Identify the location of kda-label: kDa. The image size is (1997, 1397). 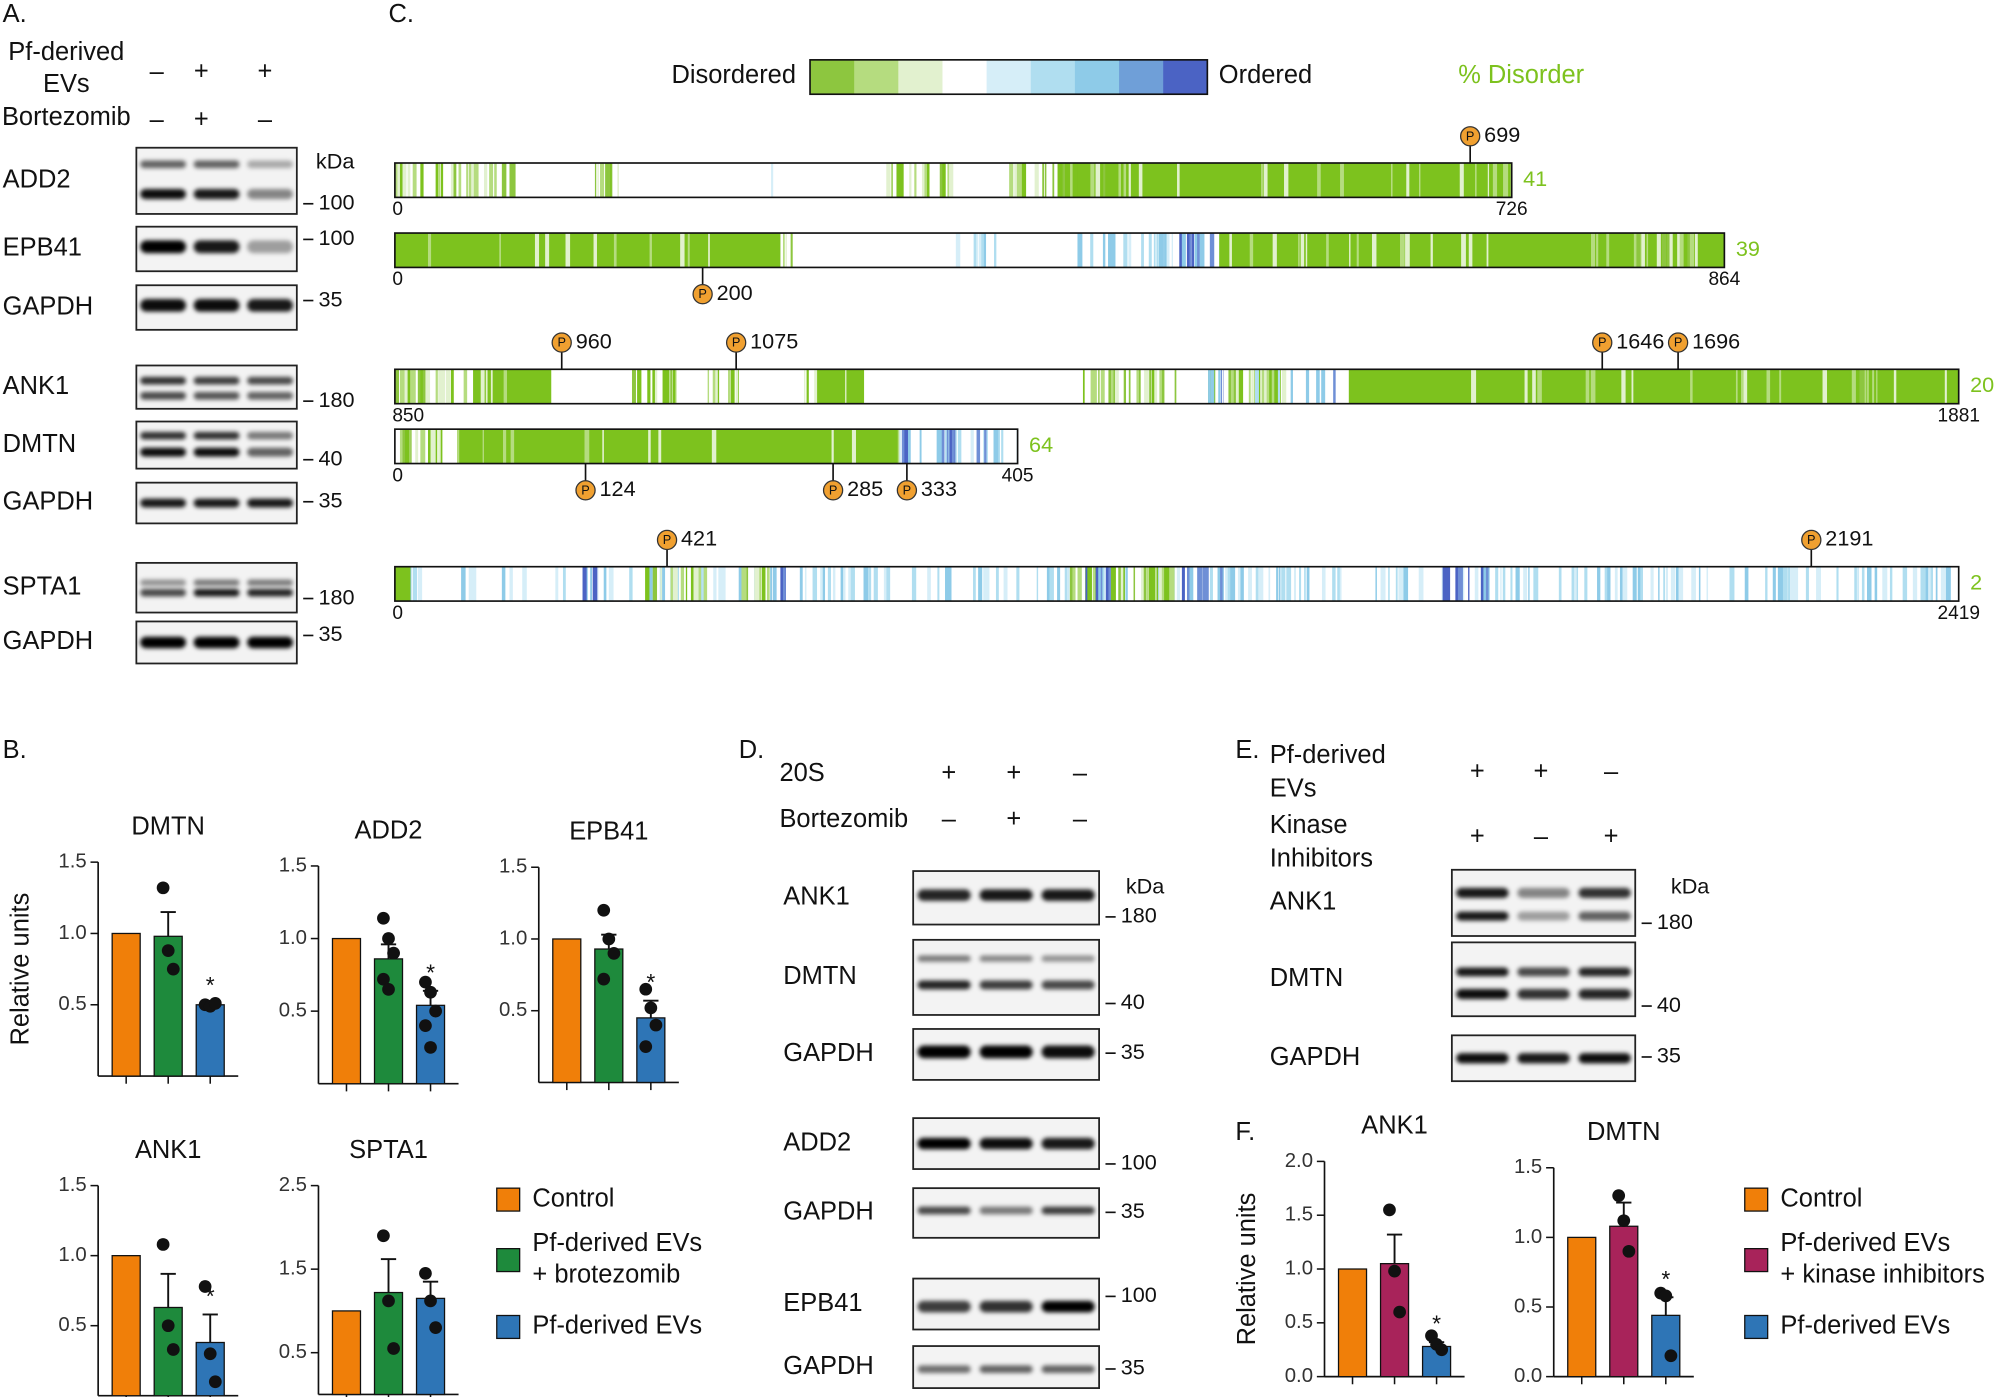
(335, 161).